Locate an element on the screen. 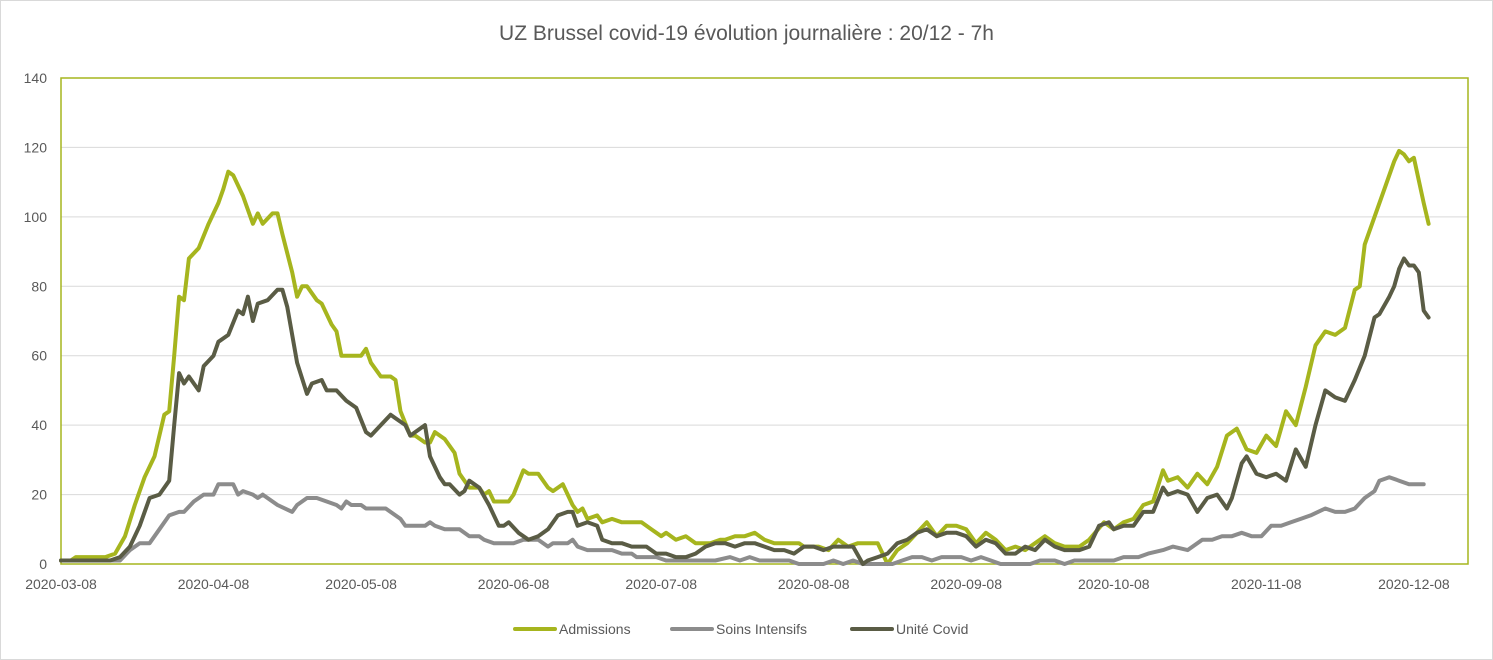 The width and height of the screenshot is (1493, 660). x-tick-label: 2020-11-08 is located at coordinates (1266, 584).